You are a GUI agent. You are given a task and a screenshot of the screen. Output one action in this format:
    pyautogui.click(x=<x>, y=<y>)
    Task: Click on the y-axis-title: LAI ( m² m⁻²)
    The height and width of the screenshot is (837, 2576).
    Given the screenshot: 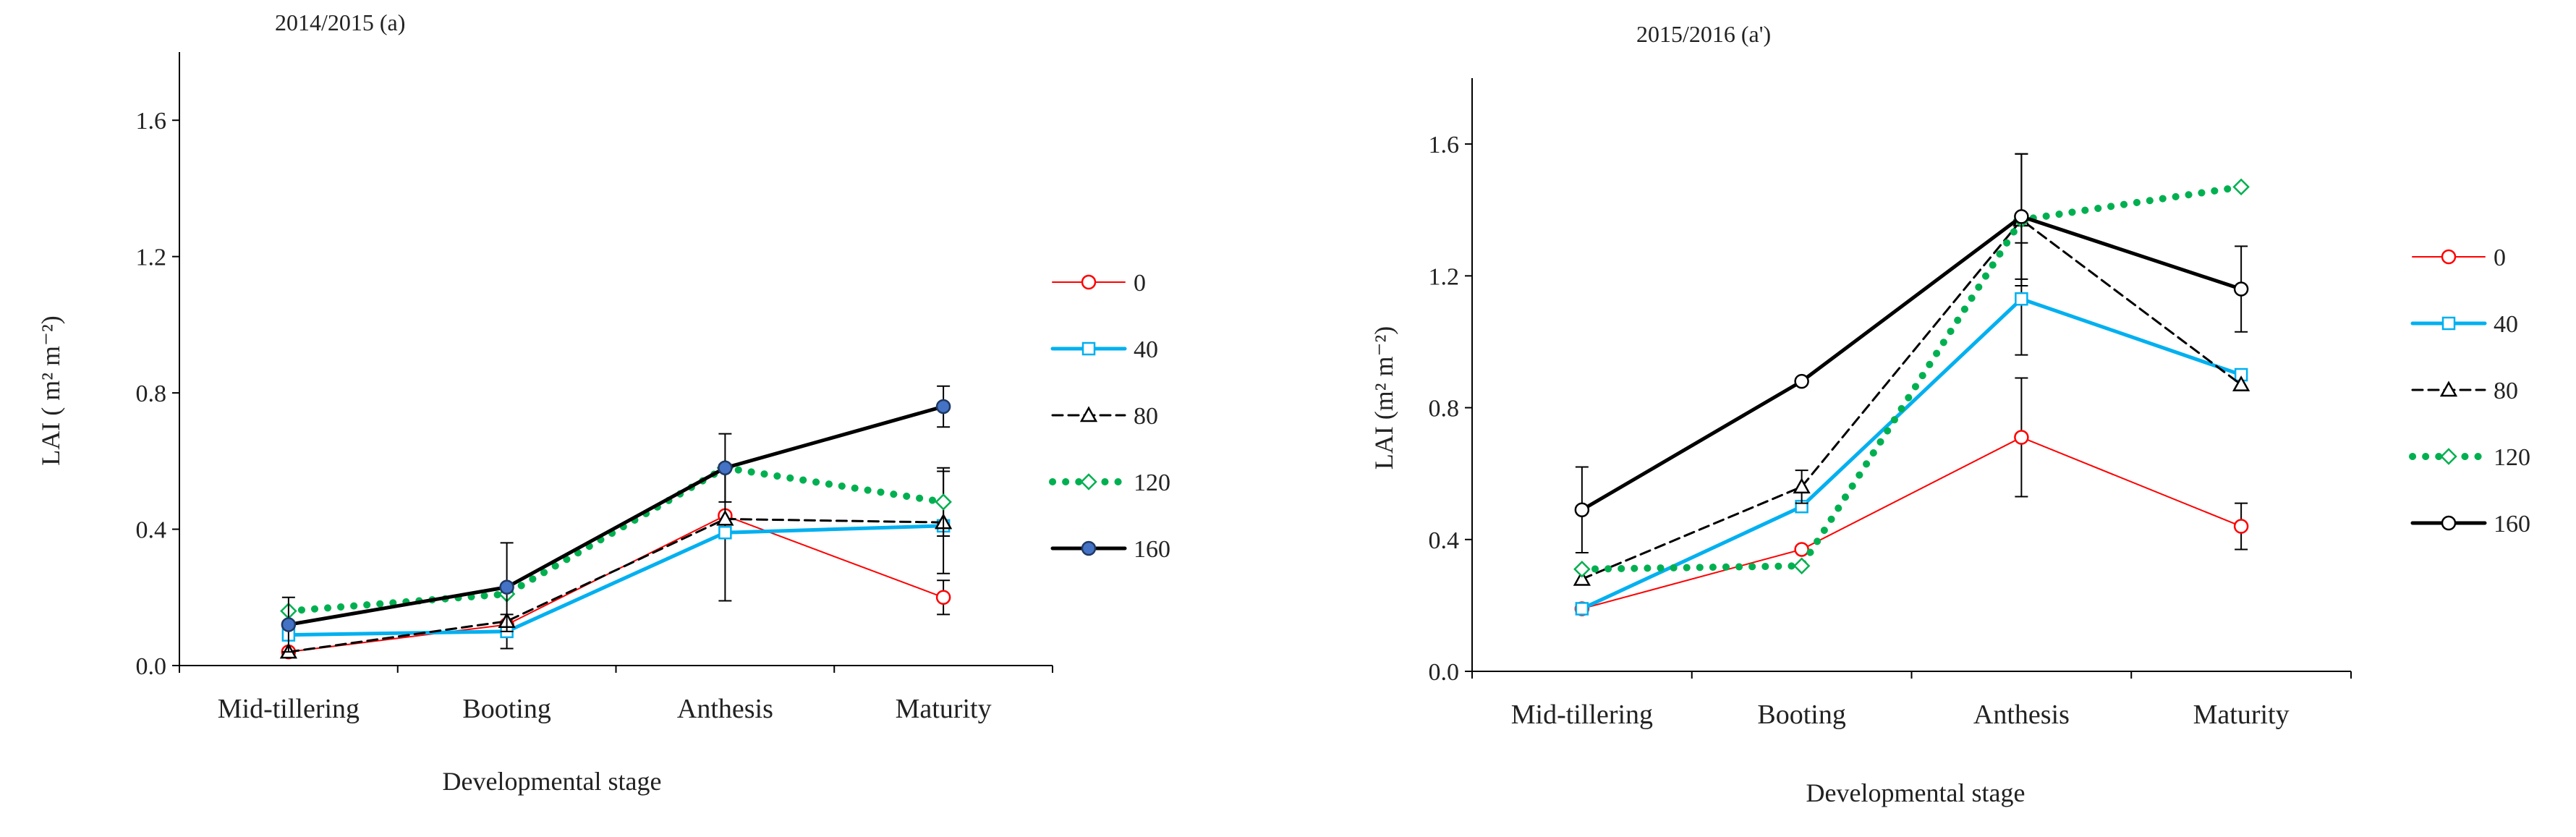 What is the action you would take?
    pyautogui.click(x=50, y=390)
    